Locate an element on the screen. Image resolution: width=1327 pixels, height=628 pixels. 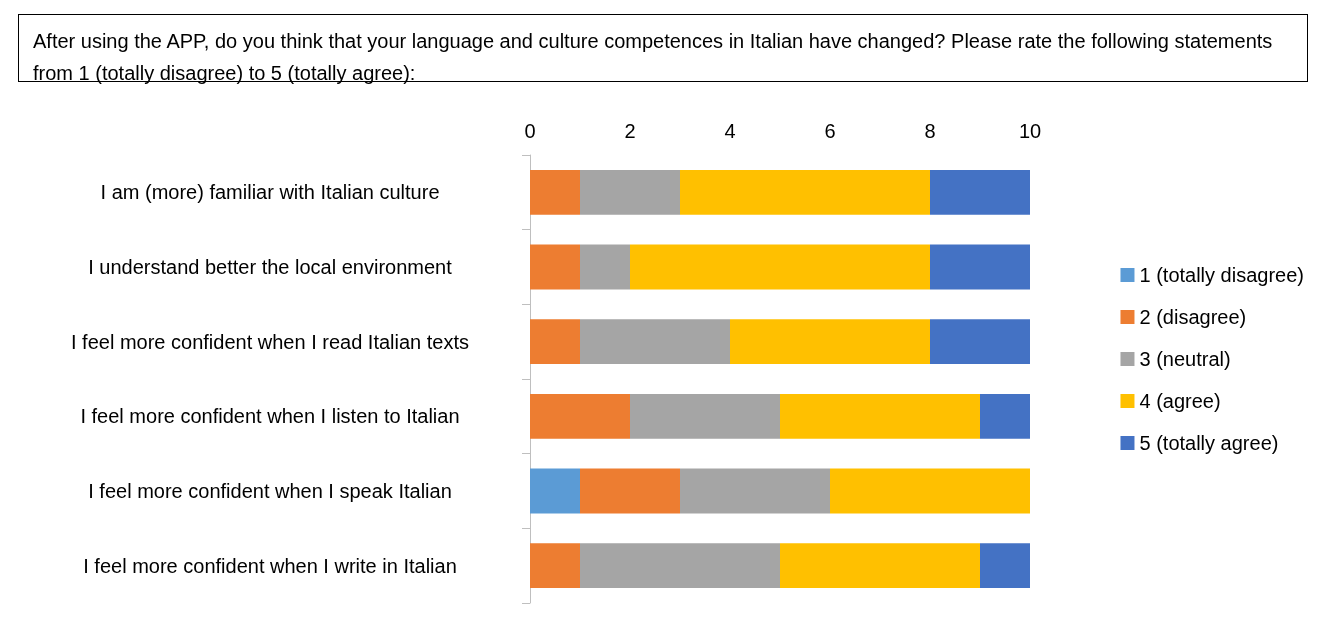
legend-label: 1 (totally disagree) is located at coordinates (1222, 275).